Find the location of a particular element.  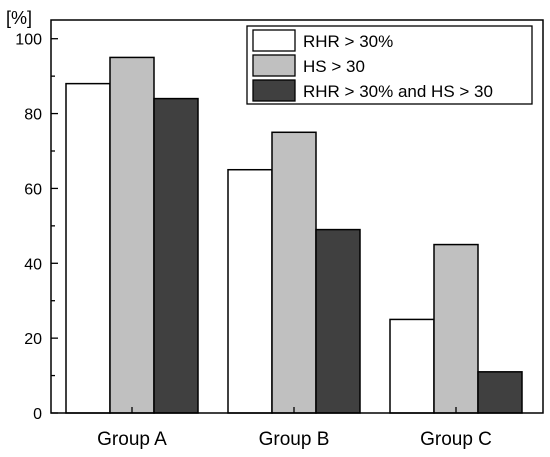

y-tick-label: 60 is located at coordinates (33, 189).